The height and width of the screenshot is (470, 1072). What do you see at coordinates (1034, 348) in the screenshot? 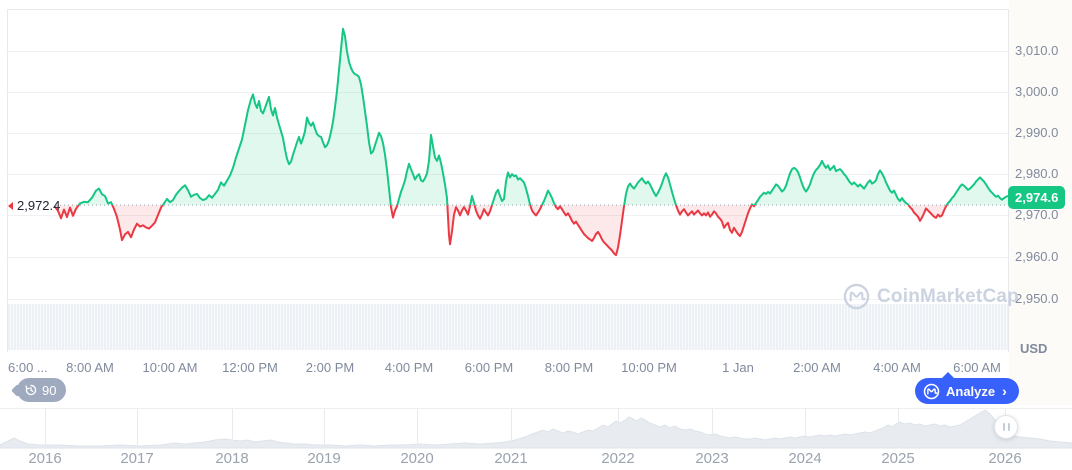
I see `currency-label: USD` at bounding box center [1034, 348].